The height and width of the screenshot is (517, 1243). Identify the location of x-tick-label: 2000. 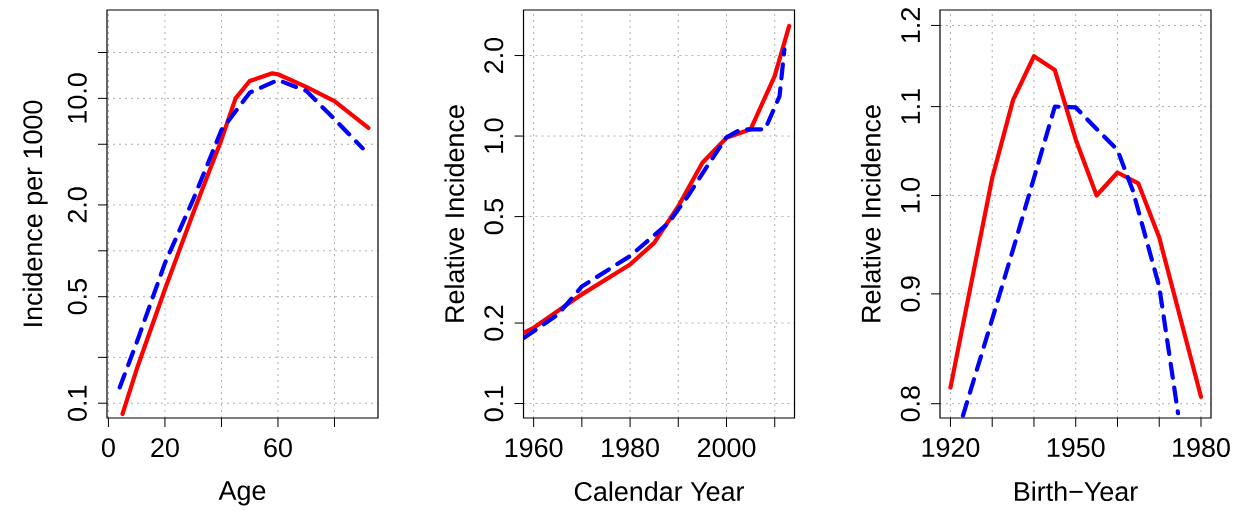
(726, 448).